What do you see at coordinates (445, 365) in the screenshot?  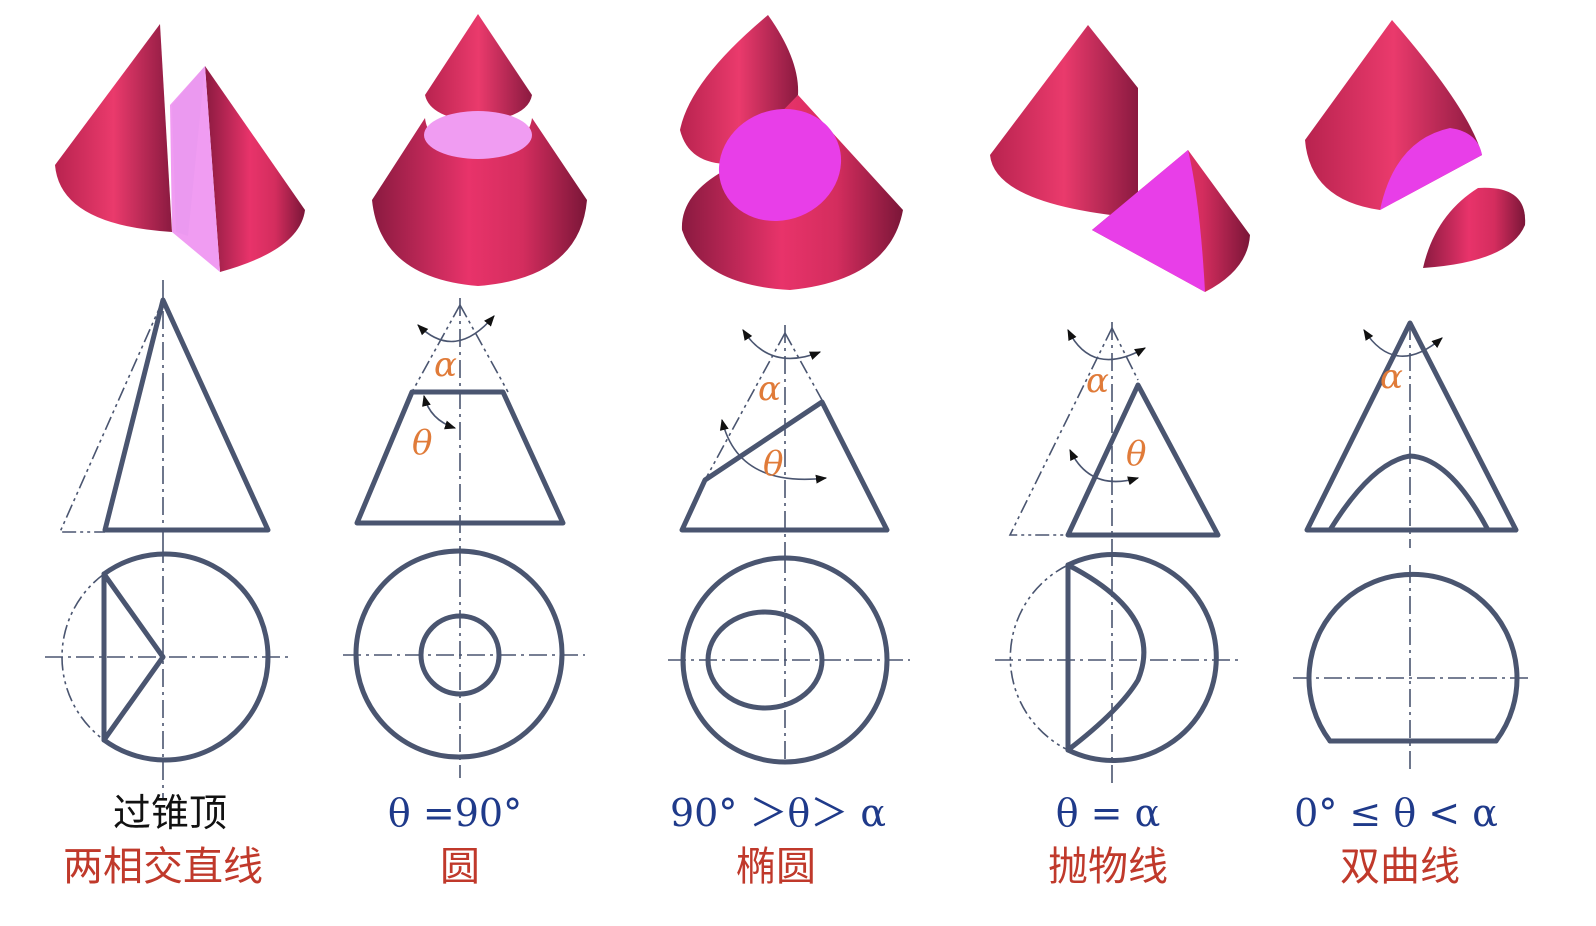 I see `alpha-label-col2: α` at bounding box center [445, 365].